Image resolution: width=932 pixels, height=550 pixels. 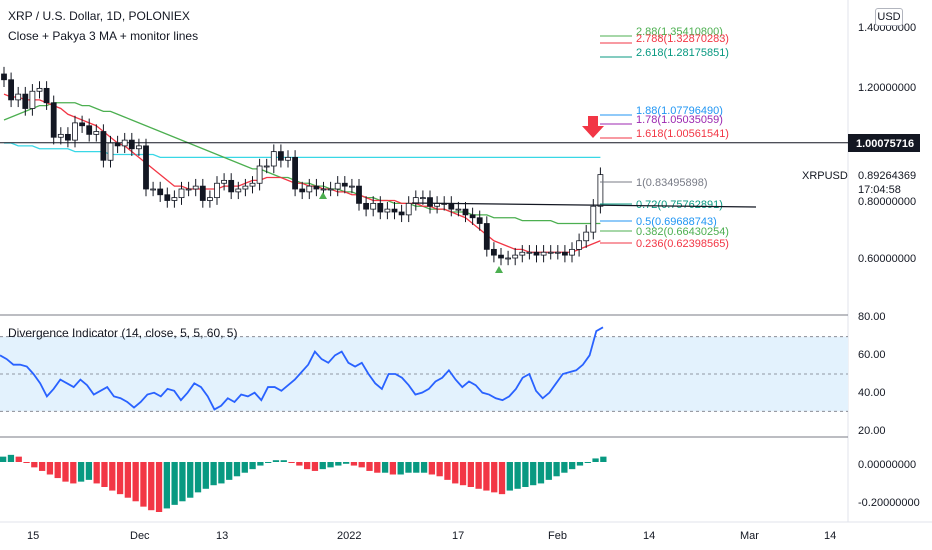 What do you see at coordinates (682, 134) in the screenshot?
I see `fib-label: 1.618(1.00561541)` at bounding box center [682, 134].